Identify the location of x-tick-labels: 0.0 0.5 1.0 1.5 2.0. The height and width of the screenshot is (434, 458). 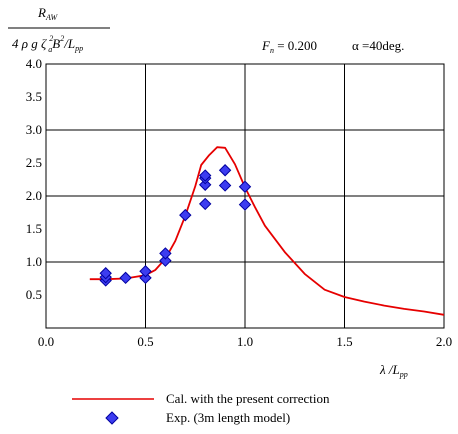
(245, 341).